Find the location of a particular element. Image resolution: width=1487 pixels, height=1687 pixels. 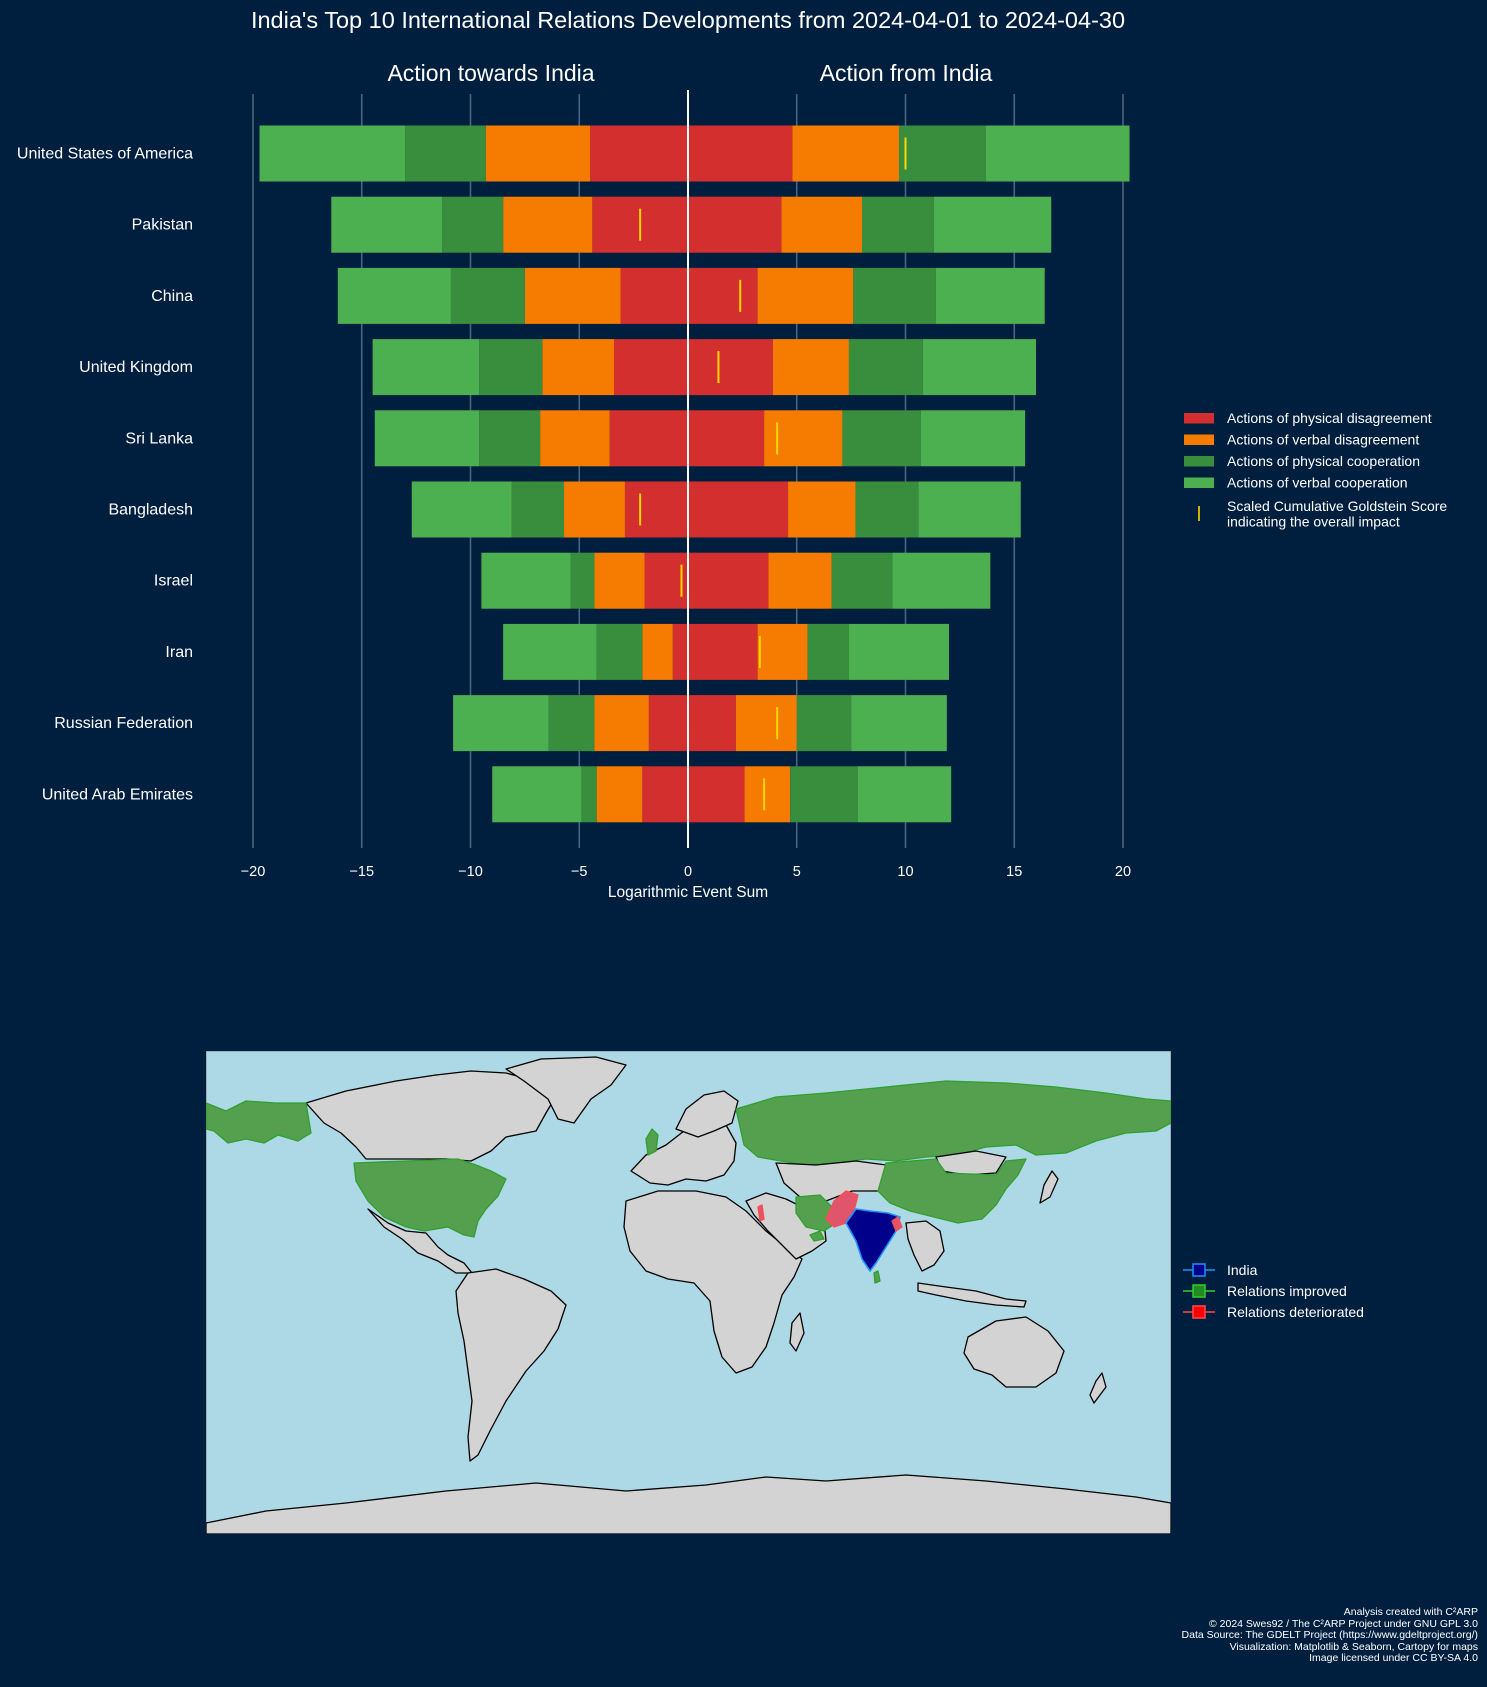

x-tick-label: 0 is located at coordinates (688, 872).